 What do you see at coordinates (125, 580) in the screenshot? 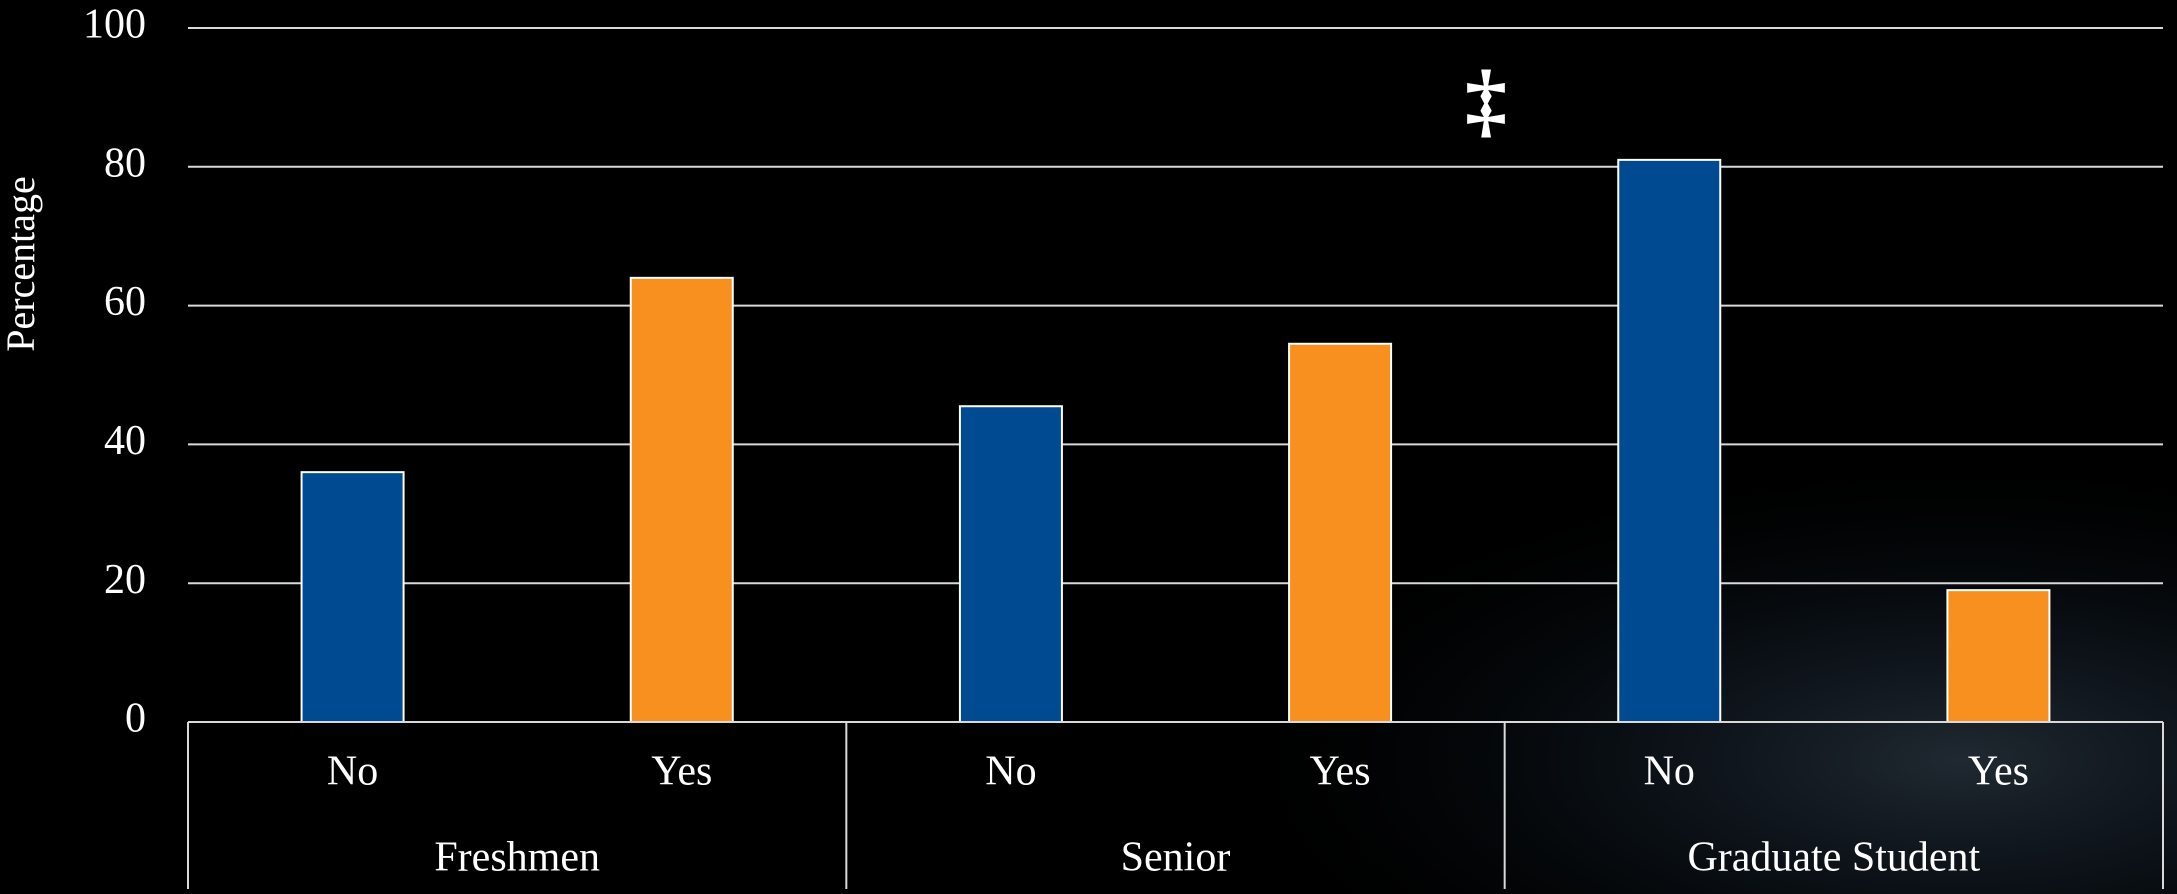
I see `y-tick-label: 20` at bounding box center [125, 580].